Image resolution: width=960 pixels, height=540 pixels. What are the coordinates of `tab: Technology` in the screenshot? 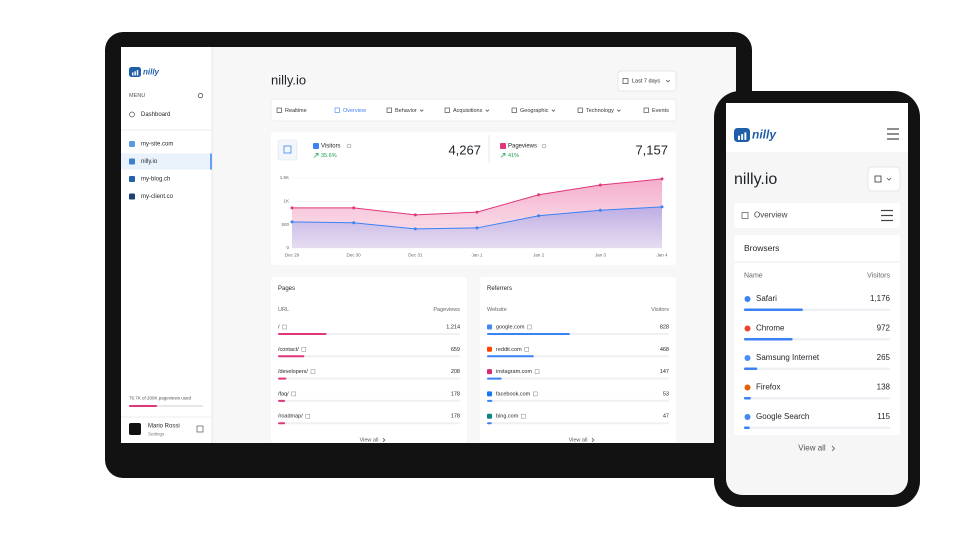 It's located at (600, 111).